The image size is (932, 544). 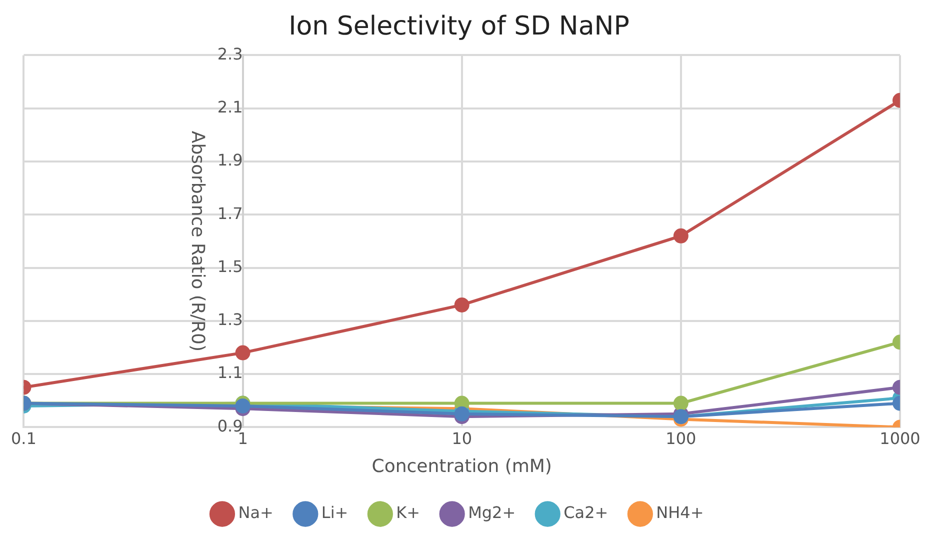 I want to click on y-tick-label: 1.1, so click(x=230, y=372).